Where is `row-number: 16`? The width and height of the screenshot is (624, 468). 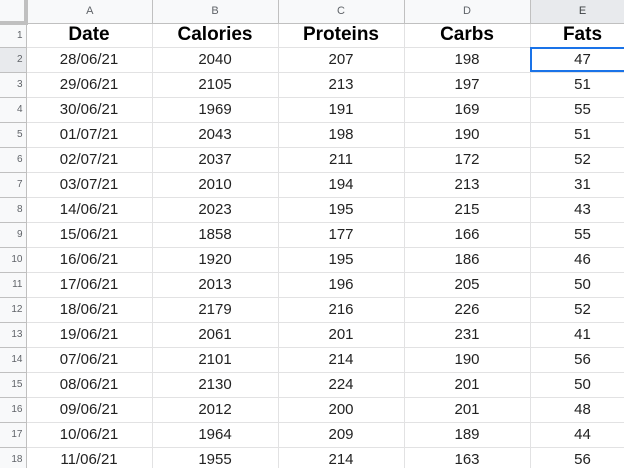
row-number: 16 is located at coordinates (13, 410).